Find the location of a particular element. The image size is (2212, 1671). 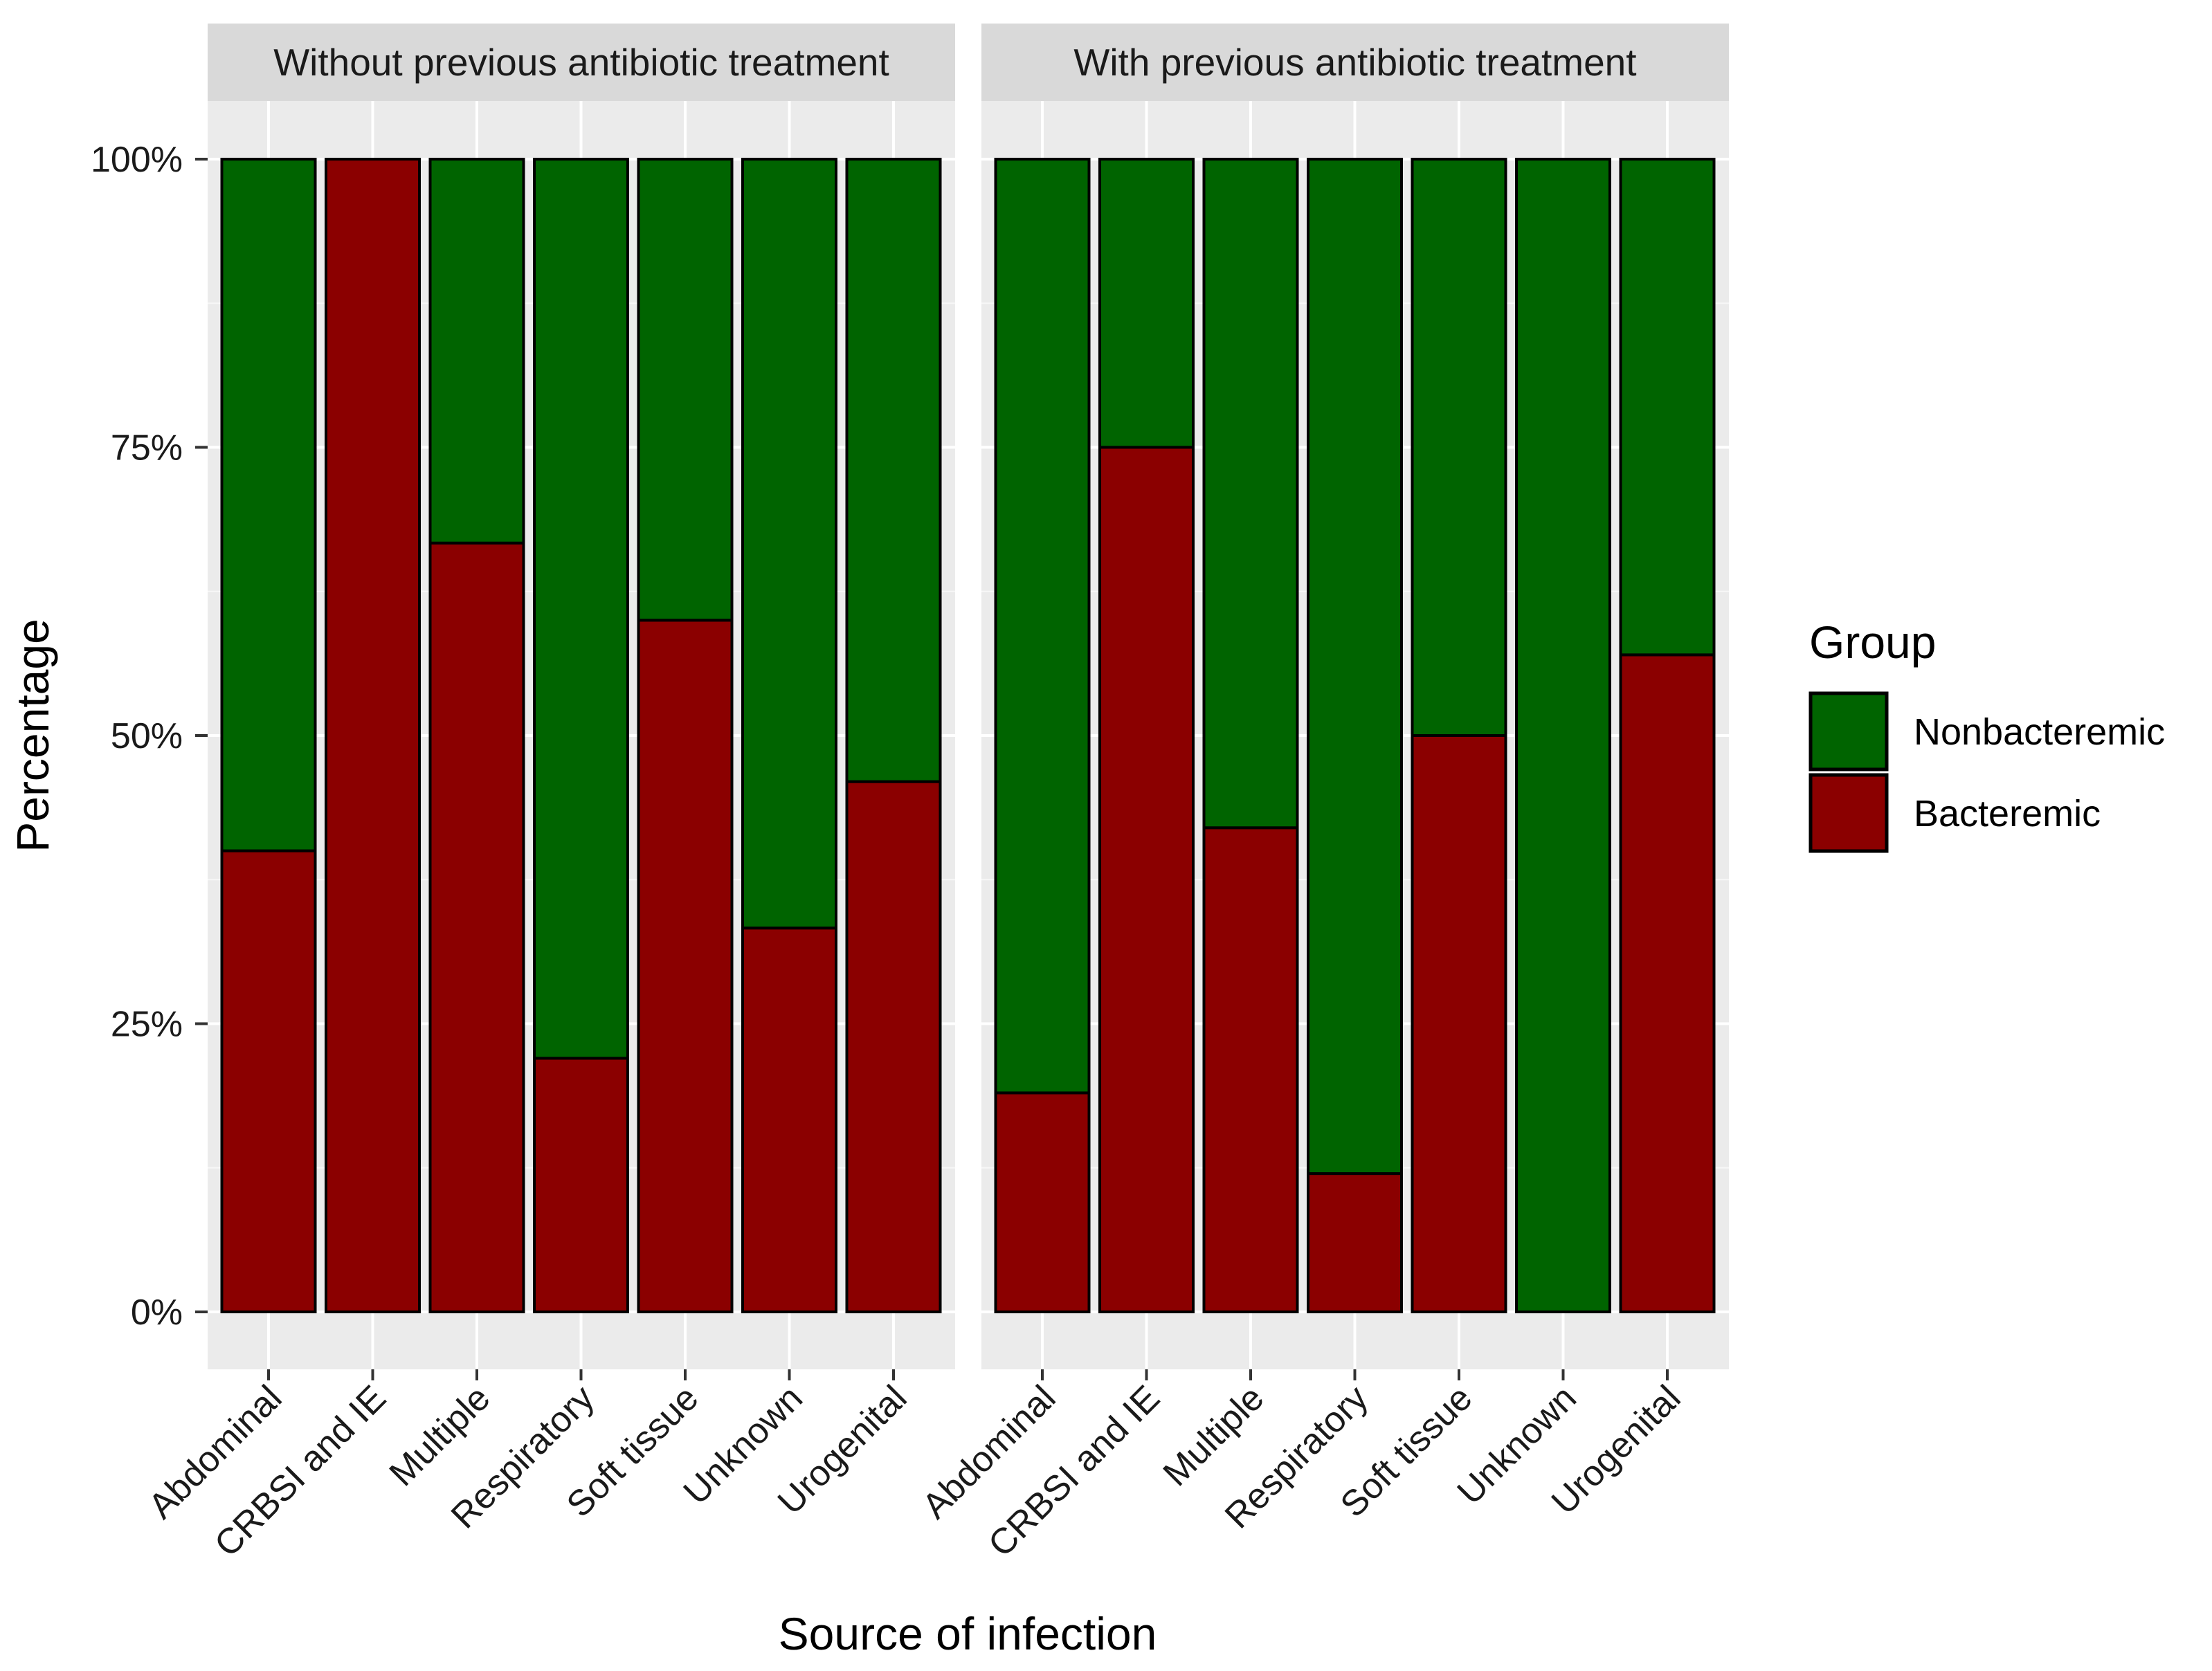

x-axis-title: Source of infection is located at coordinates (968, 1633).